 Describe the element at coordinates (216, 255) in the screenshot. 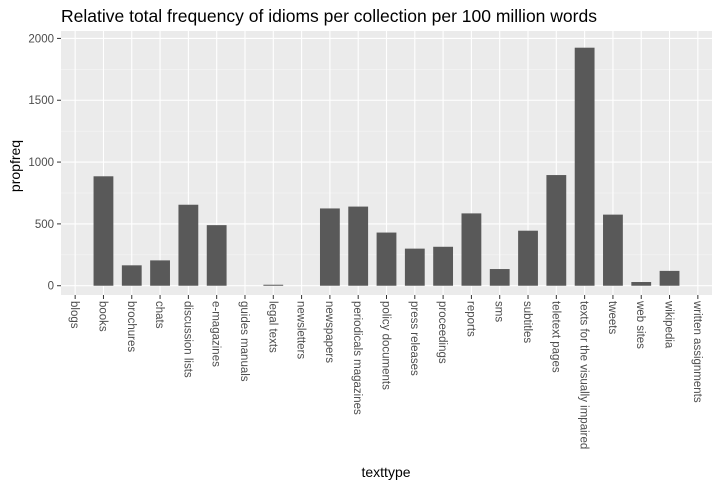

I see `bar-e-magazines` at that location.